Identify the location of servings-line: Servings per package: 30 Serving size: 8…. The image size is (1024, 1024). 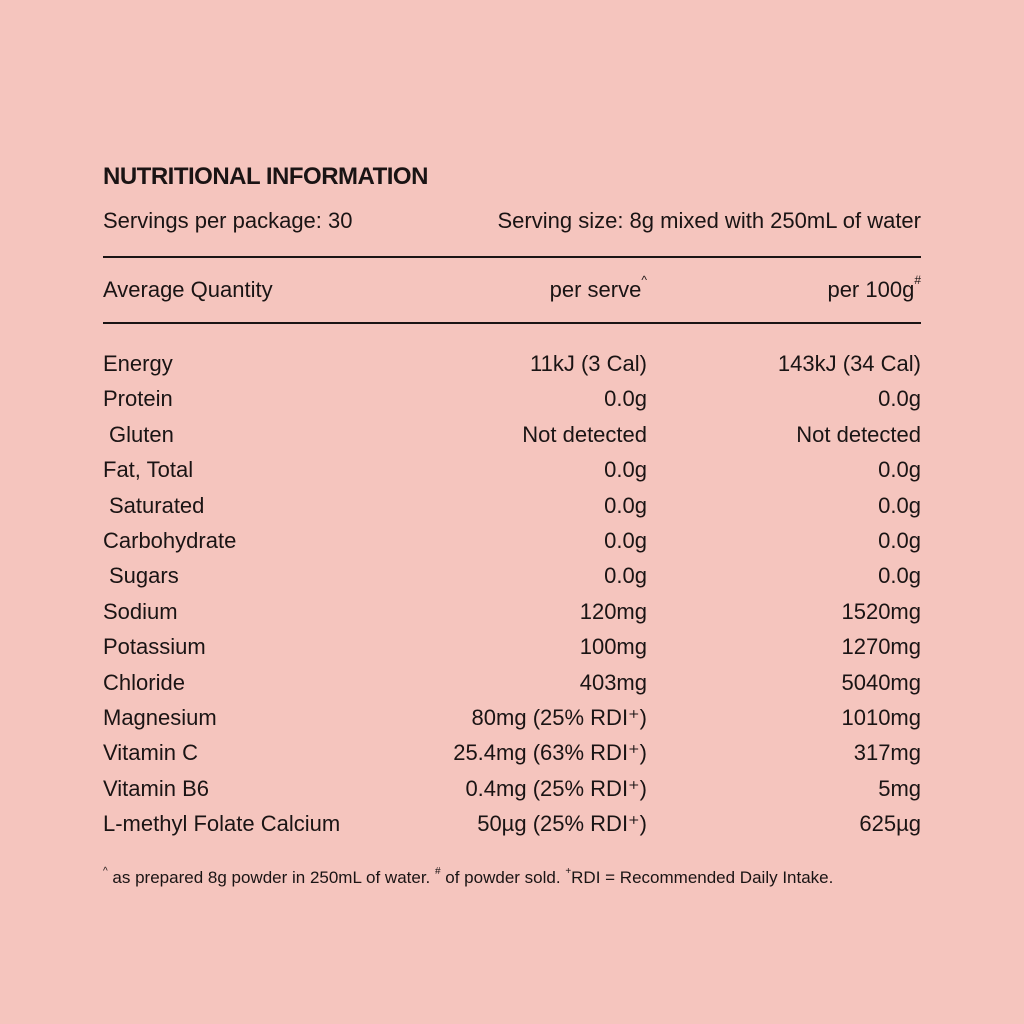
(512, 221).